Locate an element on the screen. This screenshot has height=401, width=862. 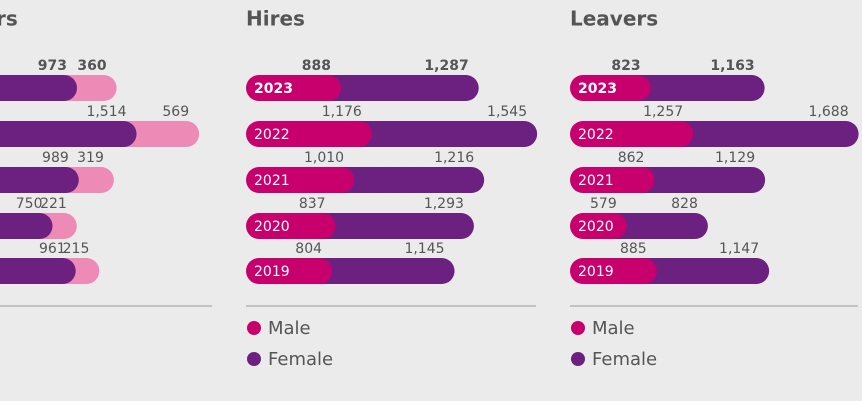
value-label: 885 is located at coordinates (633, 249).